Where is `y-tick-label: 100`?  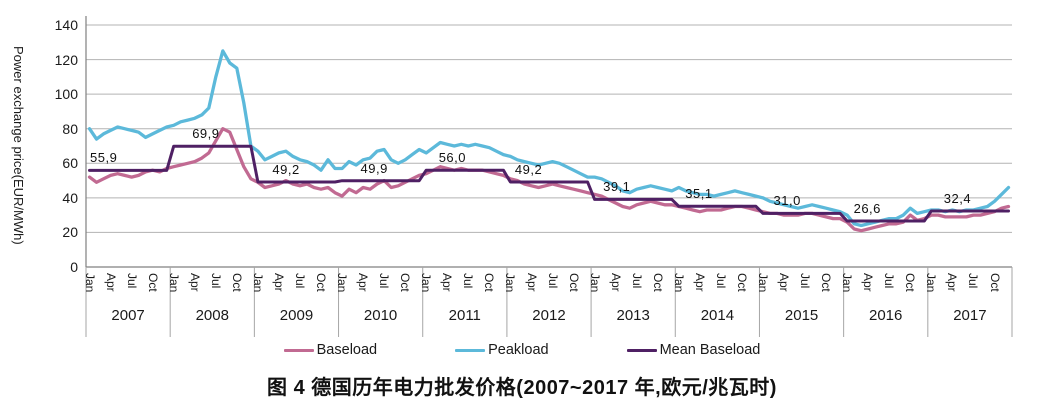 y-tick-label: 100 is located at coordinates (66, 94).